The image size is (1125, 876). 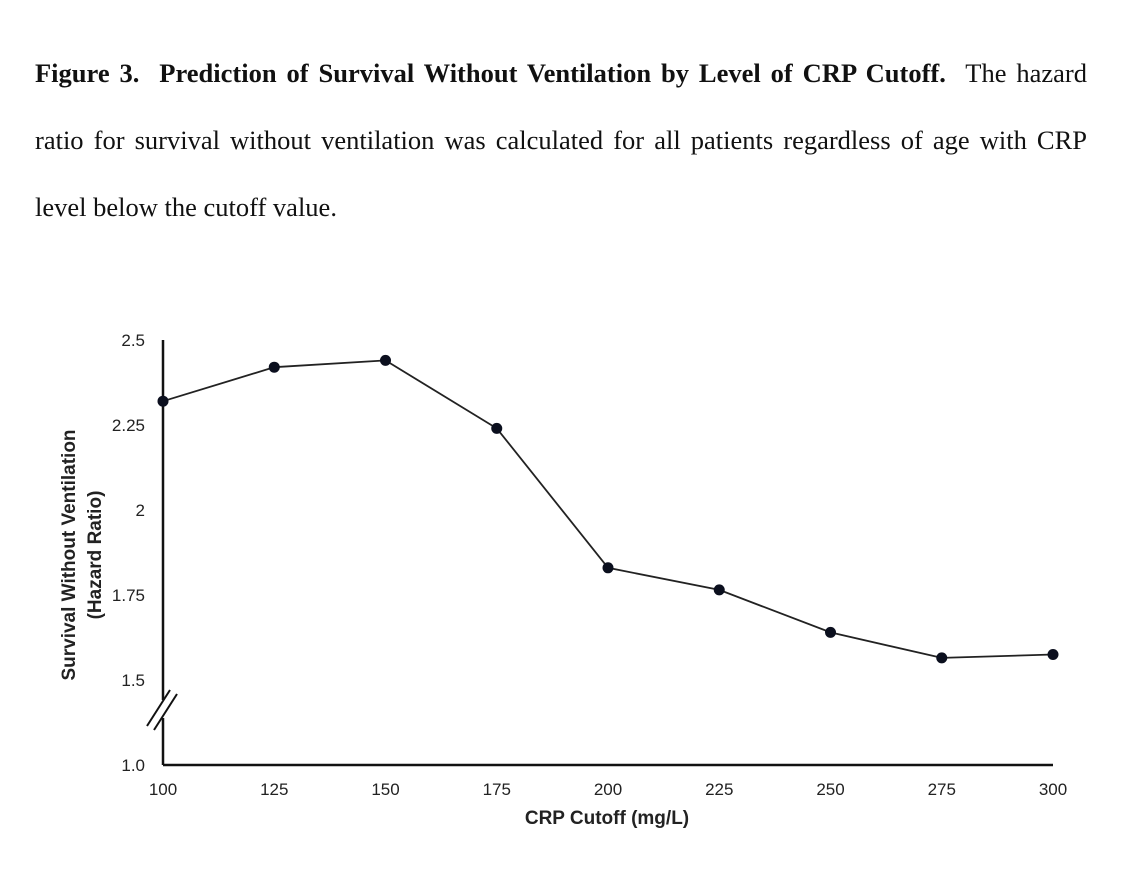 I want to click on x-axis-title: CRP Cutoff (mg/L), so click(x=607, y=818).